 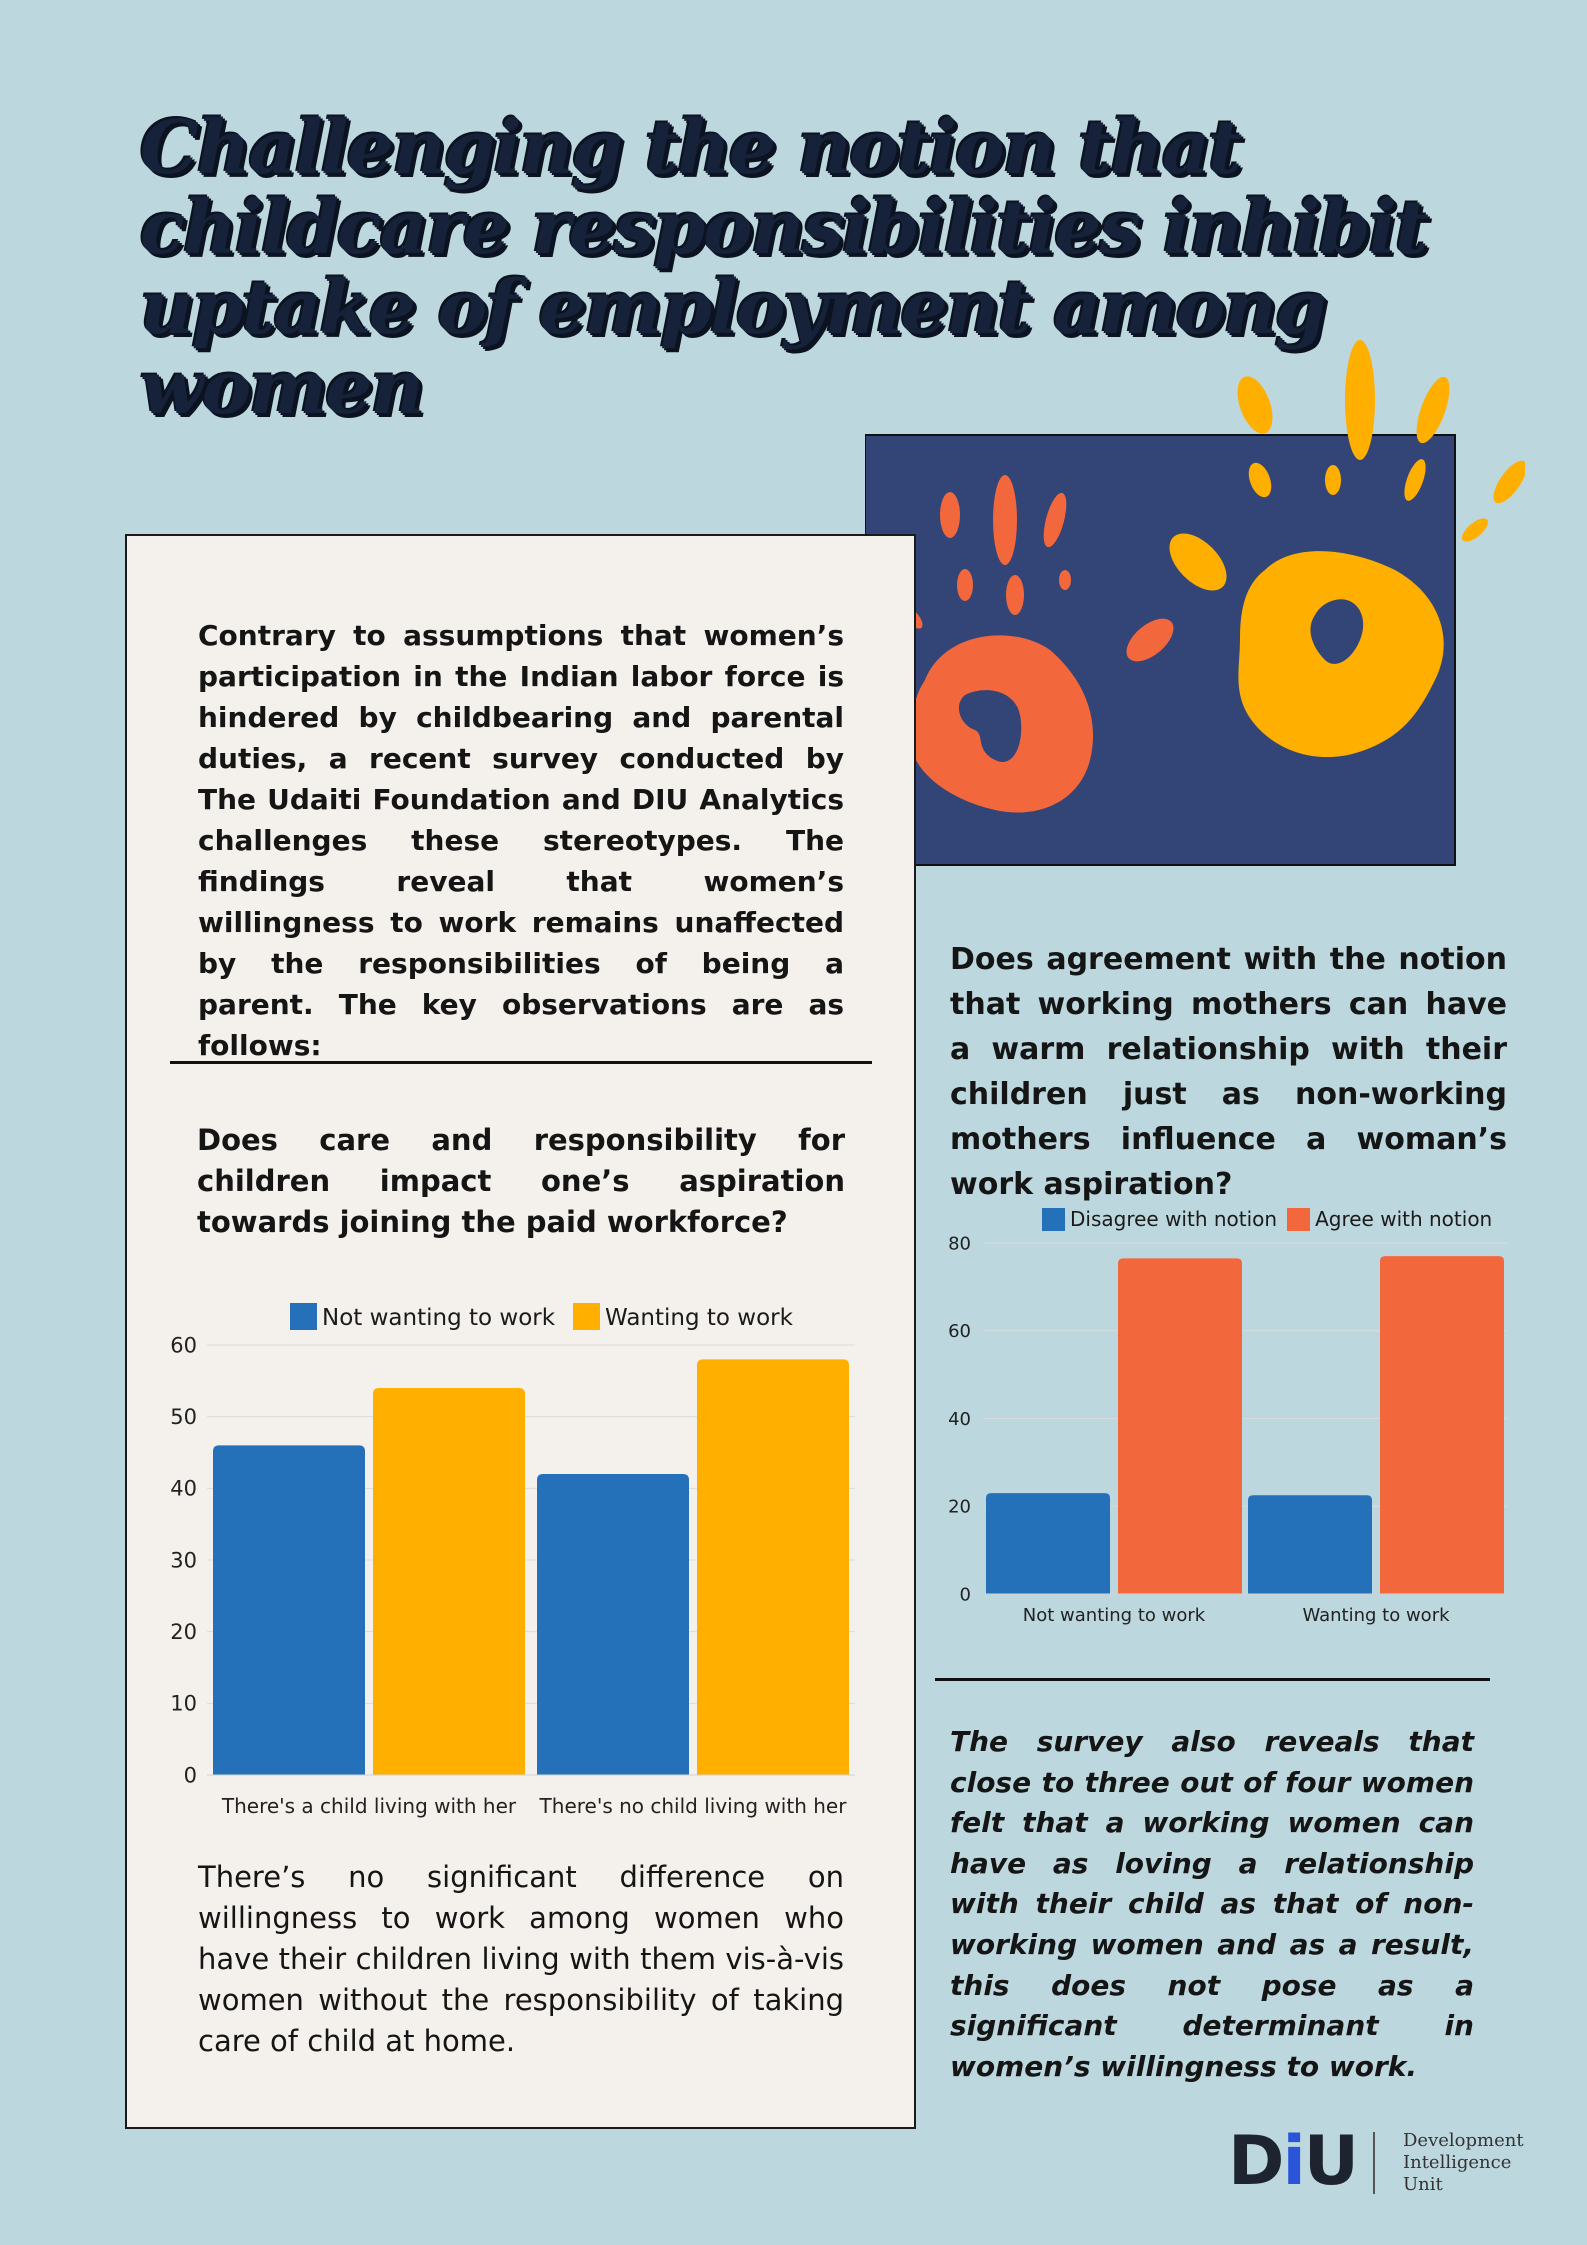 I want to click on hand-prints-icon, so click(x=1195, y=603).